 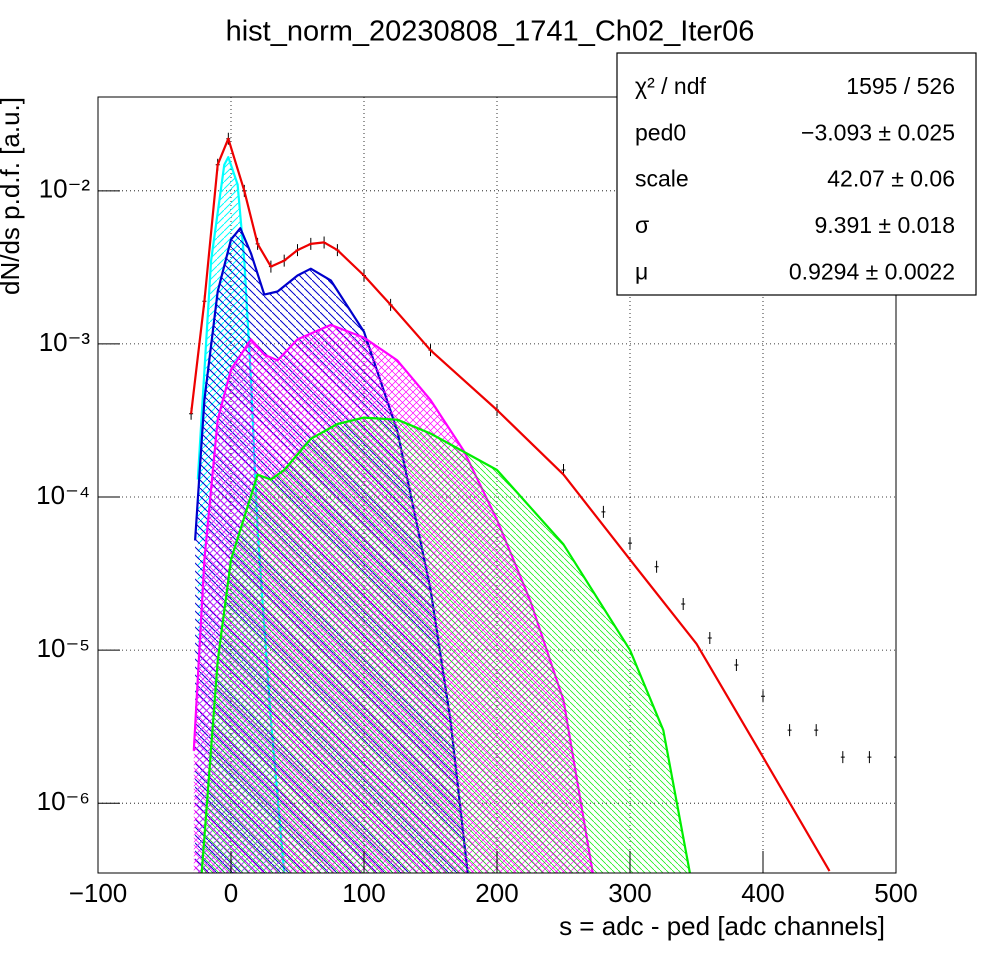 What do you see at coordinates (884, 225) in the screenshot?
I see `stats-value: 9.391 ± 0.018` at bounding box center [884, 225].